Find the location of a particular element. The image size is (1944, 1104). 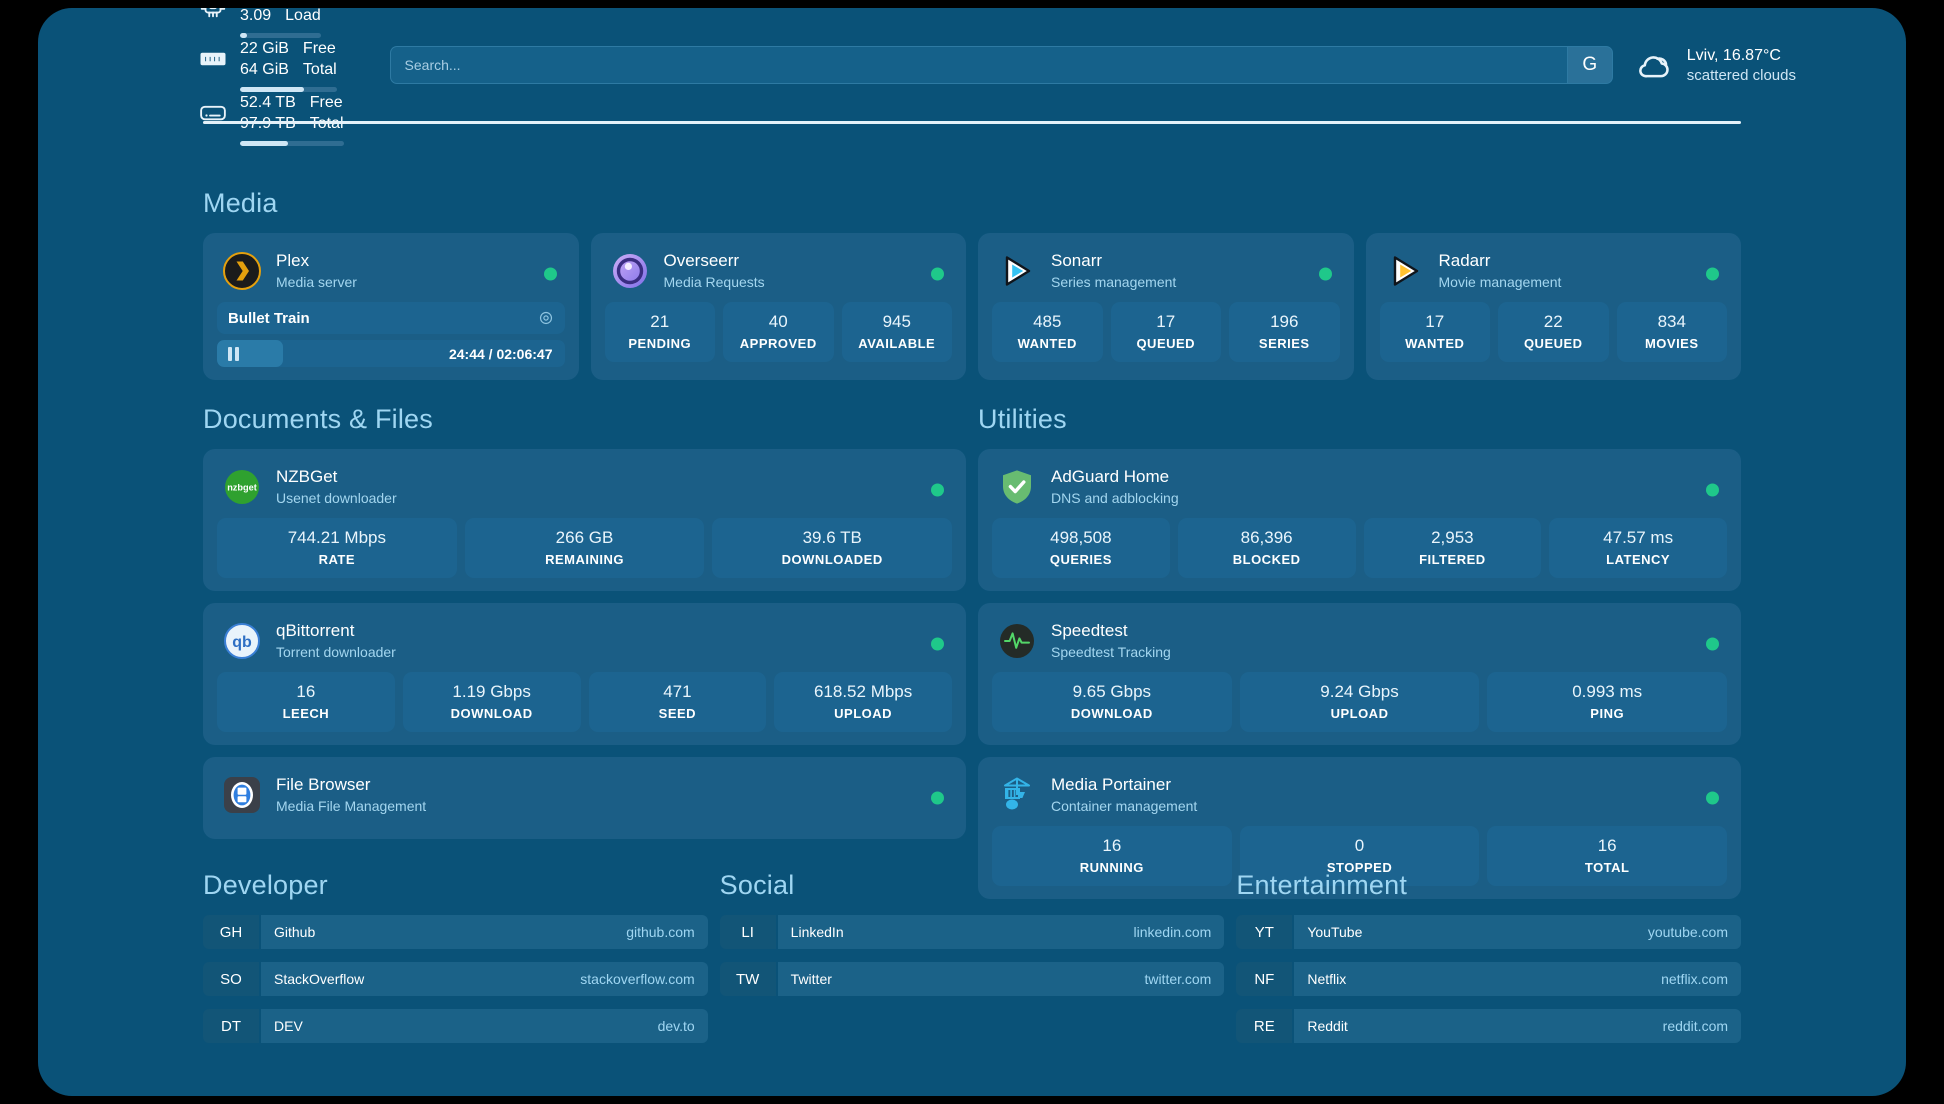

service-stats-row: 16 RUNNING 0 STOPPED 16 TOTAL is located at coordinates (1360, 856).